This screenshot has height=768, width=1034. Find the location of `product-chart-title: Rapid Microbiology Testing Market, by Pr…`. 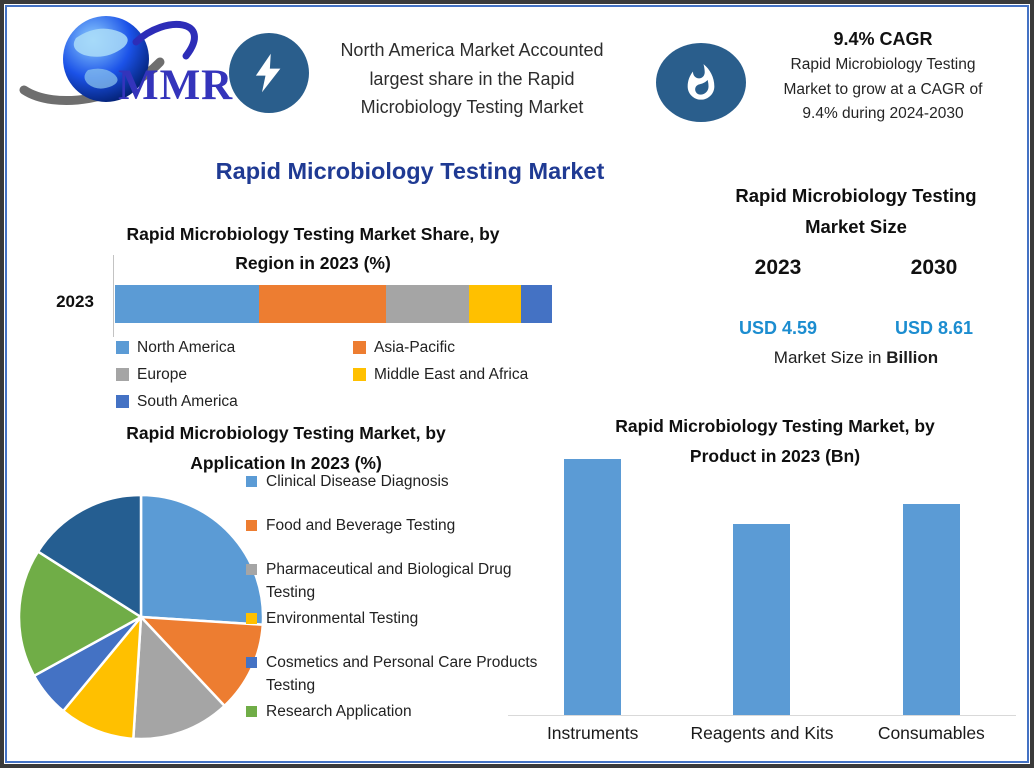

product-chart-title: Rapid Microbiology Testing Market, by Pr… is located at coordinates (775, 441).